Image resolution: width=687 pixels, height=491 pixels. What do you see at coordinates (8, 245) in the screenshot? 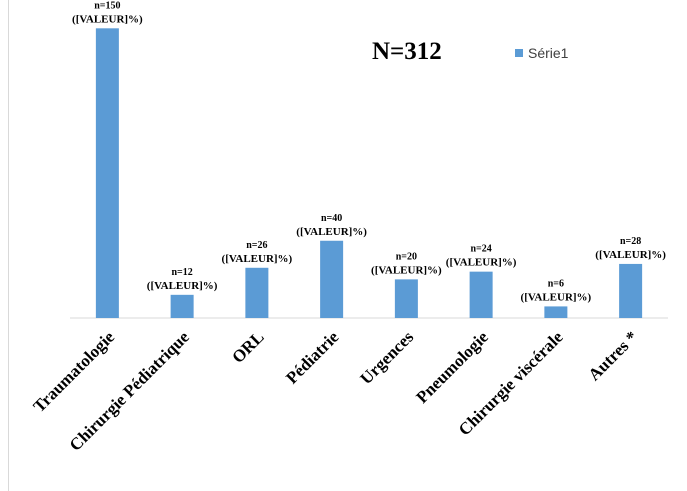
I see `chart-frame-edge` at bounding box center [8, 245].